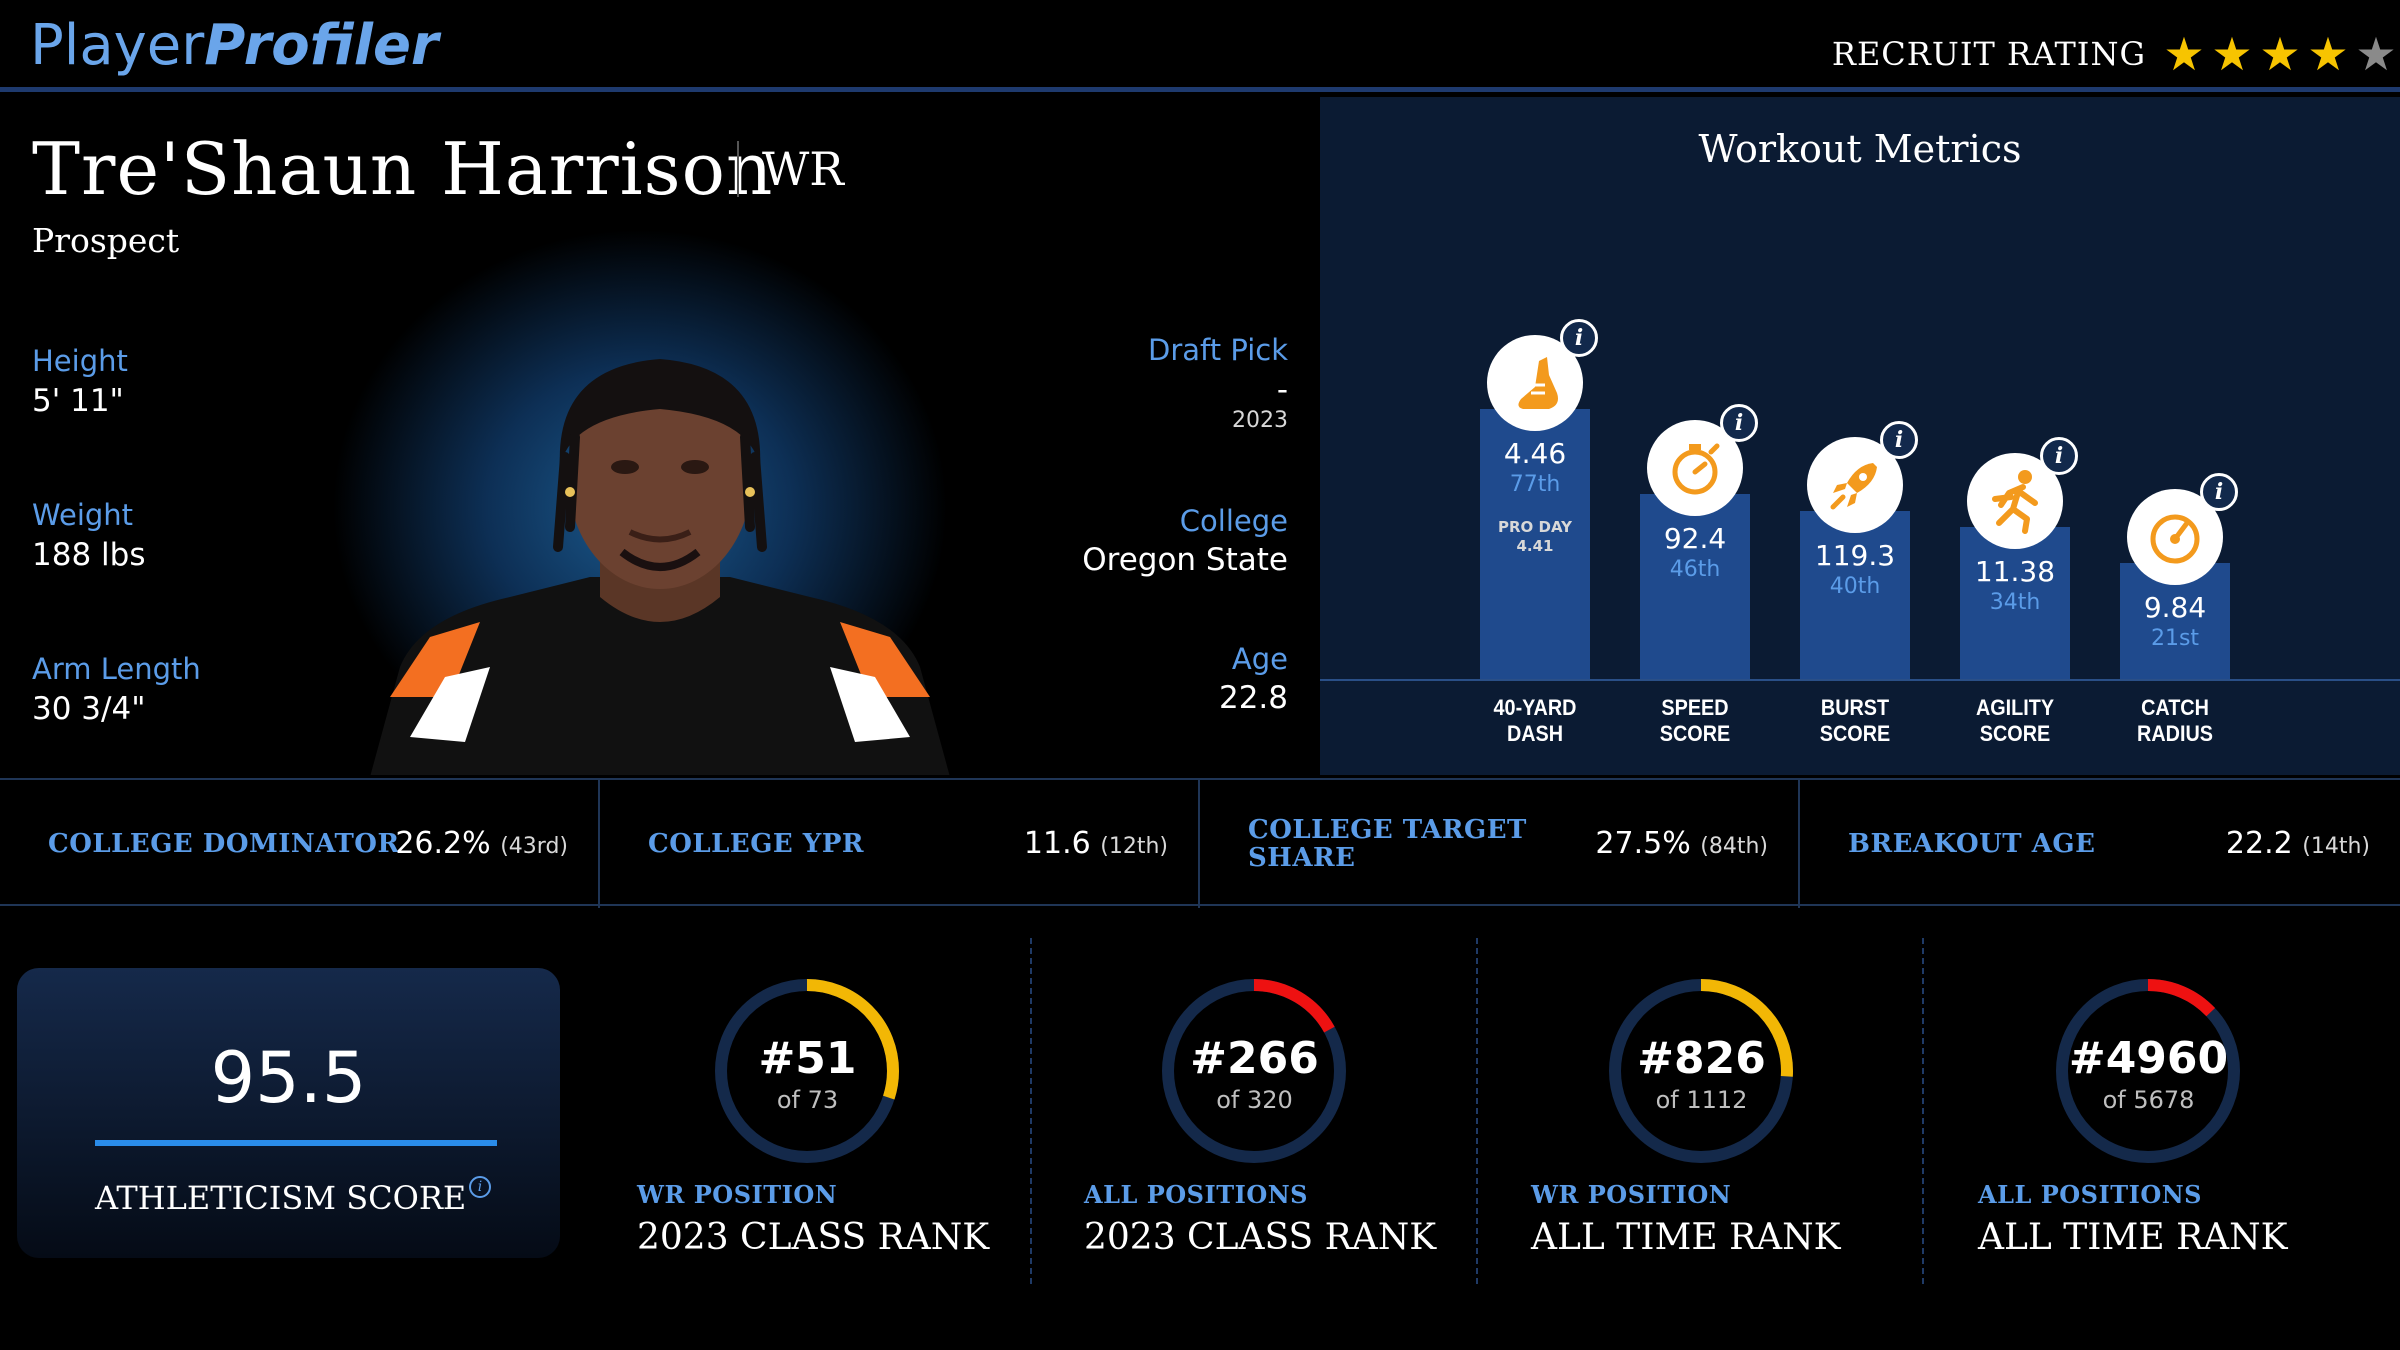  Describe the element at coordinates (1538, 383) in the screenshot. I see `shoe-icon` at that location.